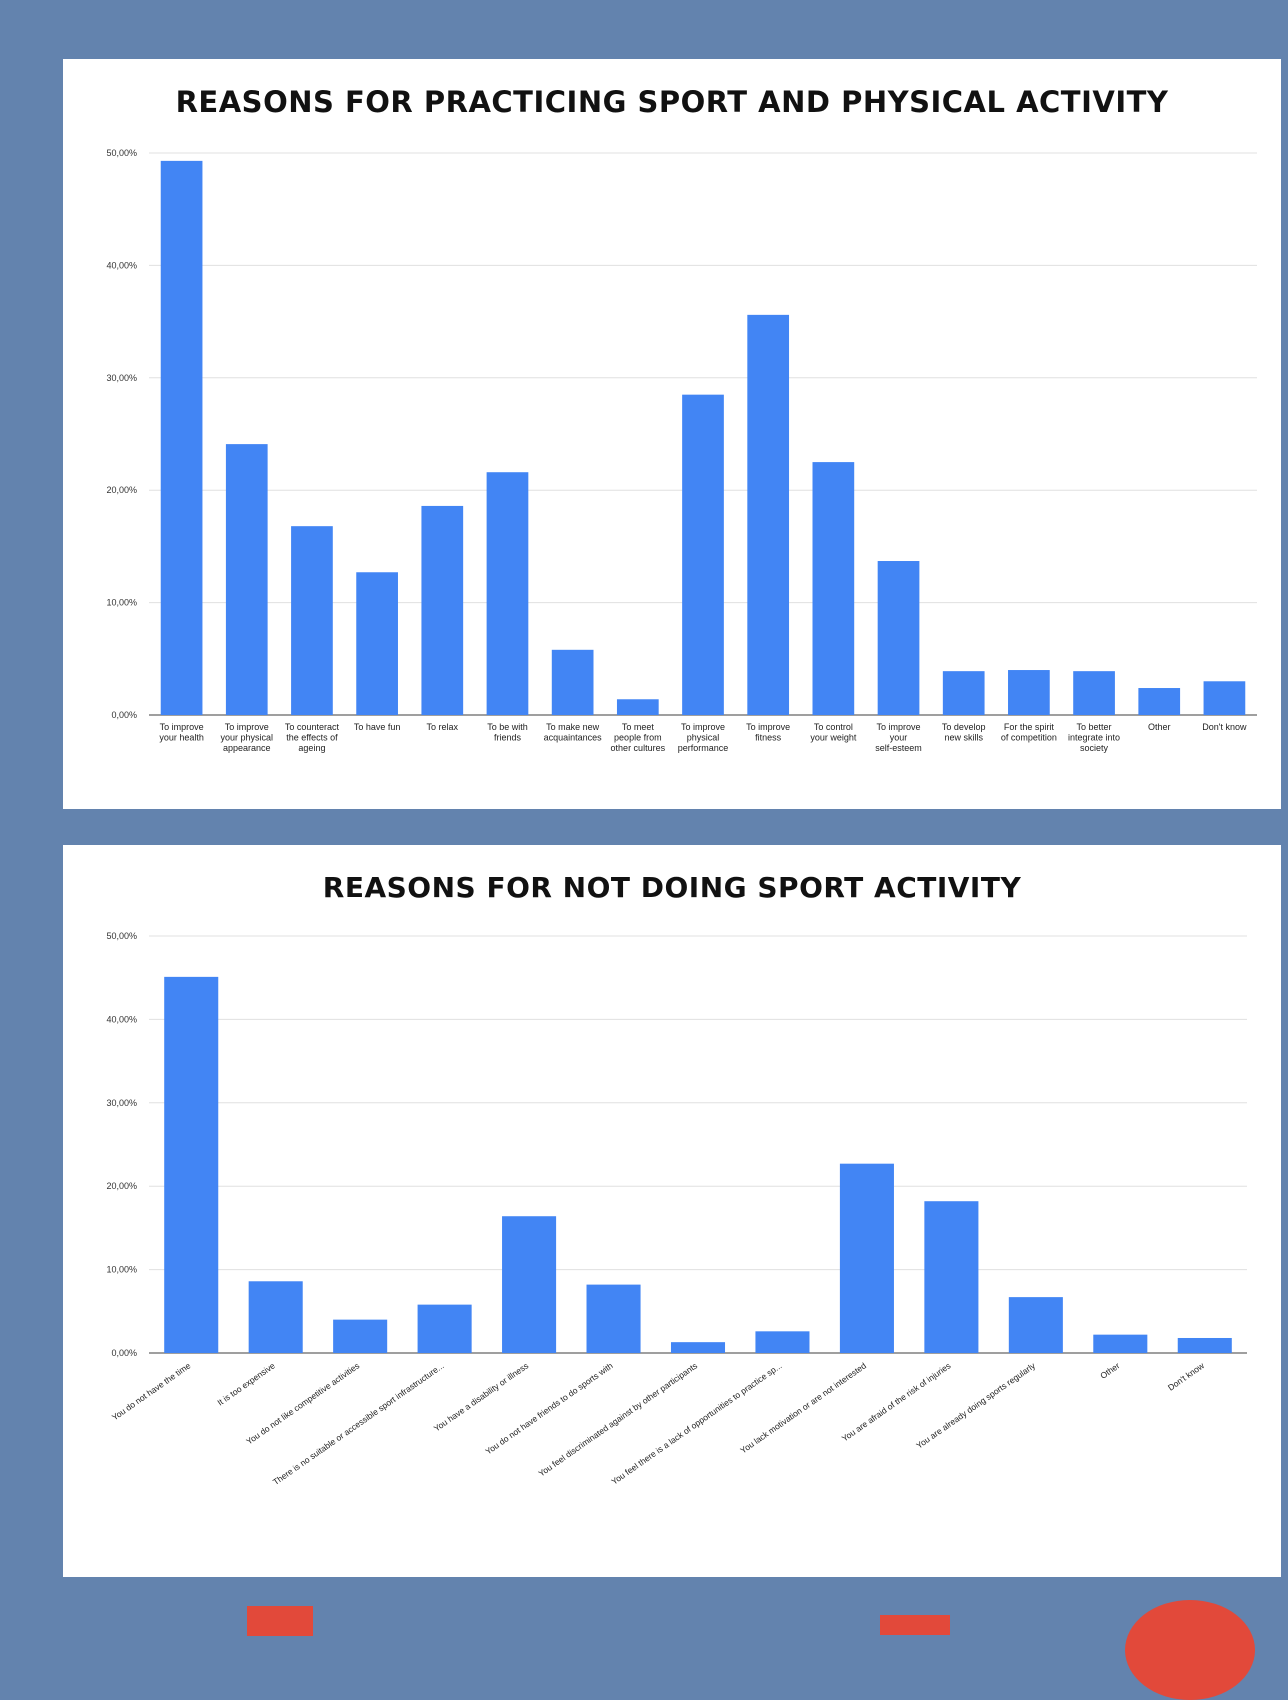 Image resolution: width=1288 pixels, height=1700 pixels. I want to click on not-doing-y-tick-label: 50,00%, so click(121, 936).